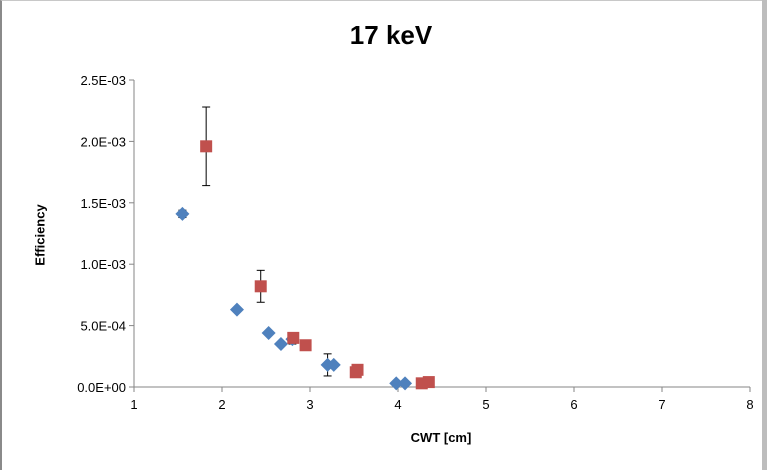 The width and height of the screenshot is (767, 470). I want to click on window-scrollbar-edge, so click(764, 235).